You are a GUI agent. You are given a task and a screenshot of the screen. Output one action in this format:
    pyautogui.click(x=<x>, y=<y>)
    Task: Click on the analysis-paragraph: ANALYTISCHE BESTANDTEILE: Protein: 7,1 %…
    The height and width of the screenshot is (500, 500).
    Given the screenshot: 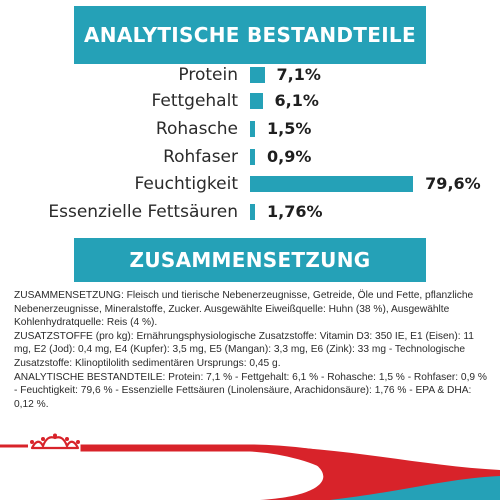 What is the action you would take?
    pyautogui.click(x=250, y=390)
    